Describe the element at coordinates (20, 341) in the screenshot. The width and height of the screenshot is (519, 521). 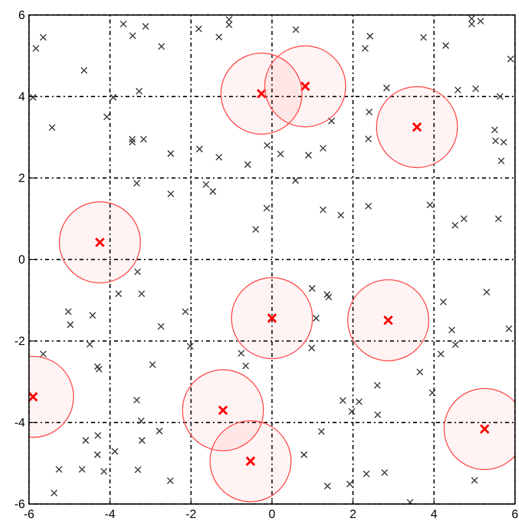
I see `y-tick-label: -2` at that location.